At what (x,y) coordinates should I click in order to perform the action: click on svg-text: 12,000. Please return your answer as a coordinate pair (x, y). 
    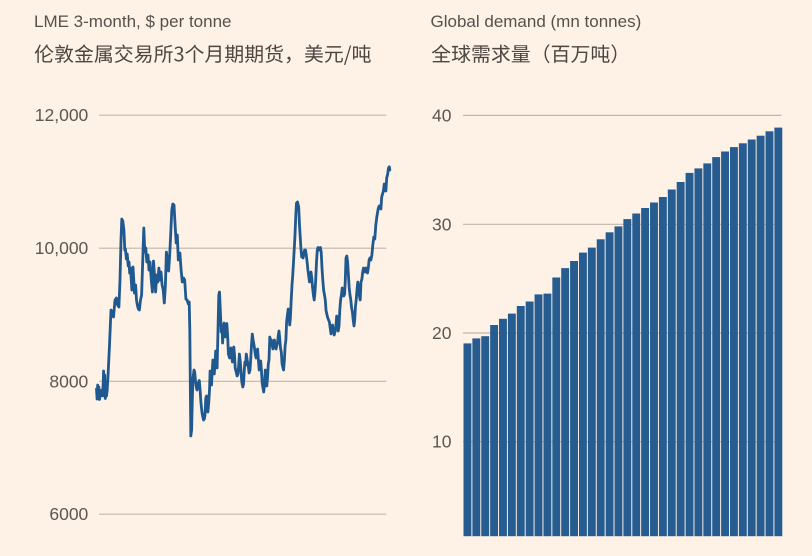
    Looking at the image, I should click on (62, 115).